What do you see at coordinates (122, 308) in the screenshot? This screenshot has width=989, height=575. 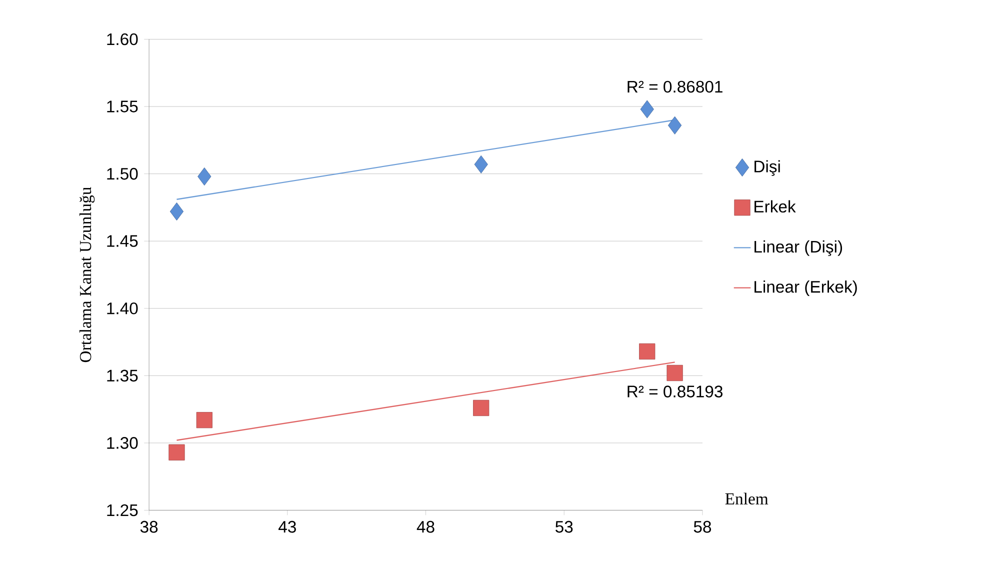 I see `y-tick-label: 1.40` at bounding box center [122, 308].